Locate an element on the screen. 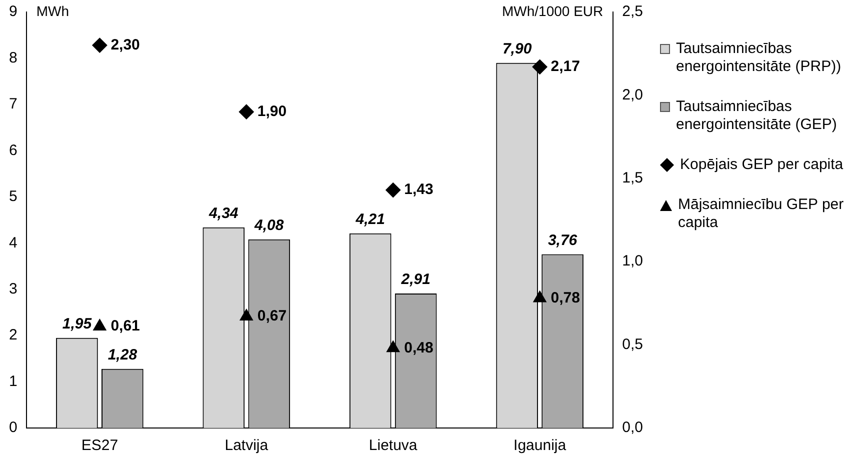 The height and width of the screenshot is (462, 863). y-axis-title: MWh is located at coordinates (53, 10).